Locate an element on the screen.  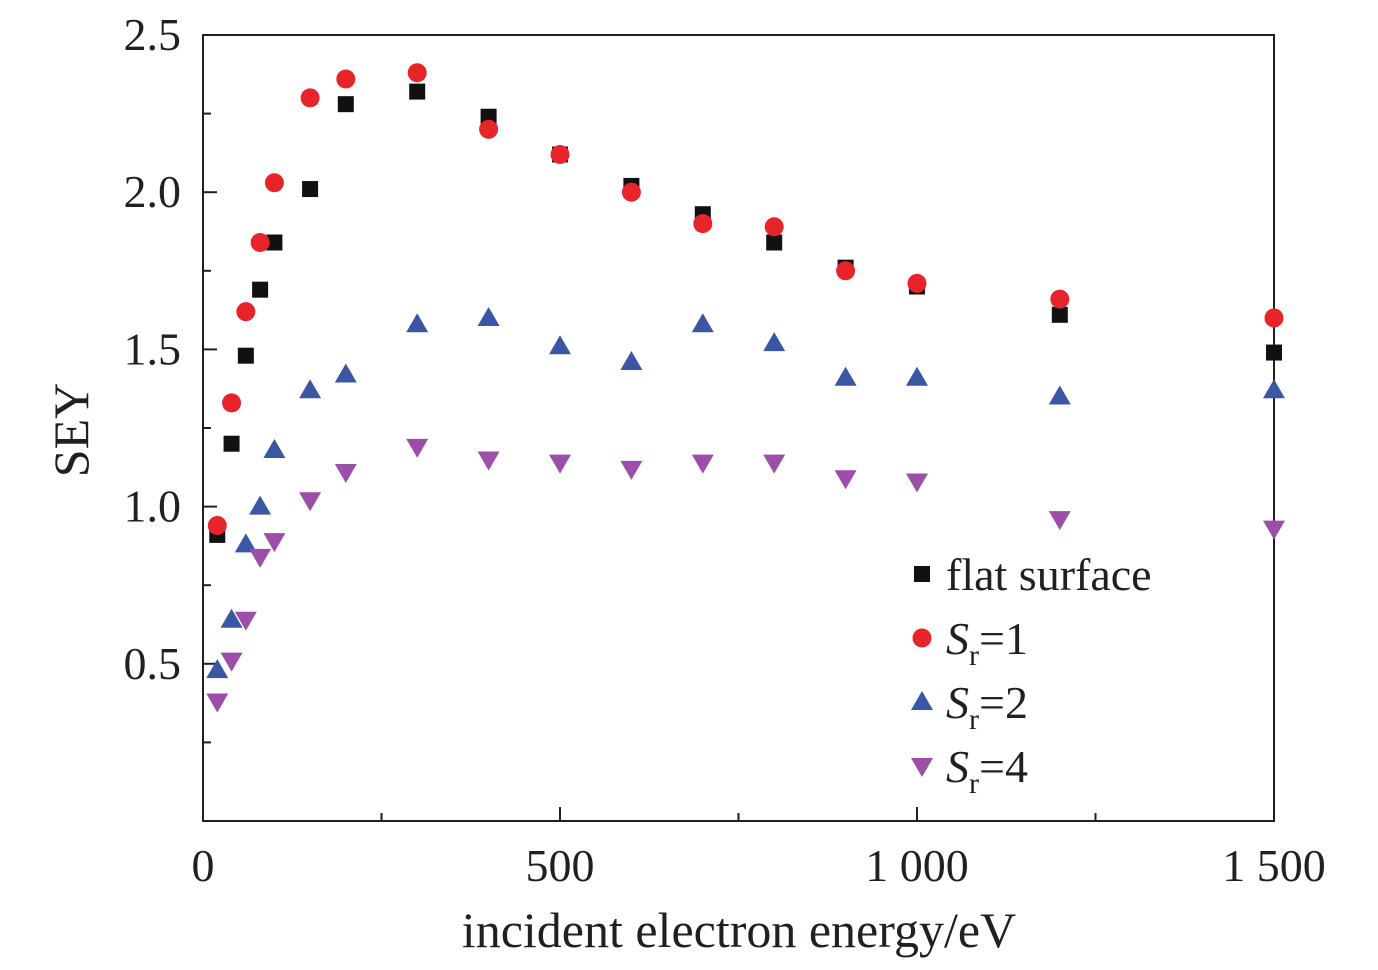
y-tick-label: 1.5 is located at coordinates (153, 348).